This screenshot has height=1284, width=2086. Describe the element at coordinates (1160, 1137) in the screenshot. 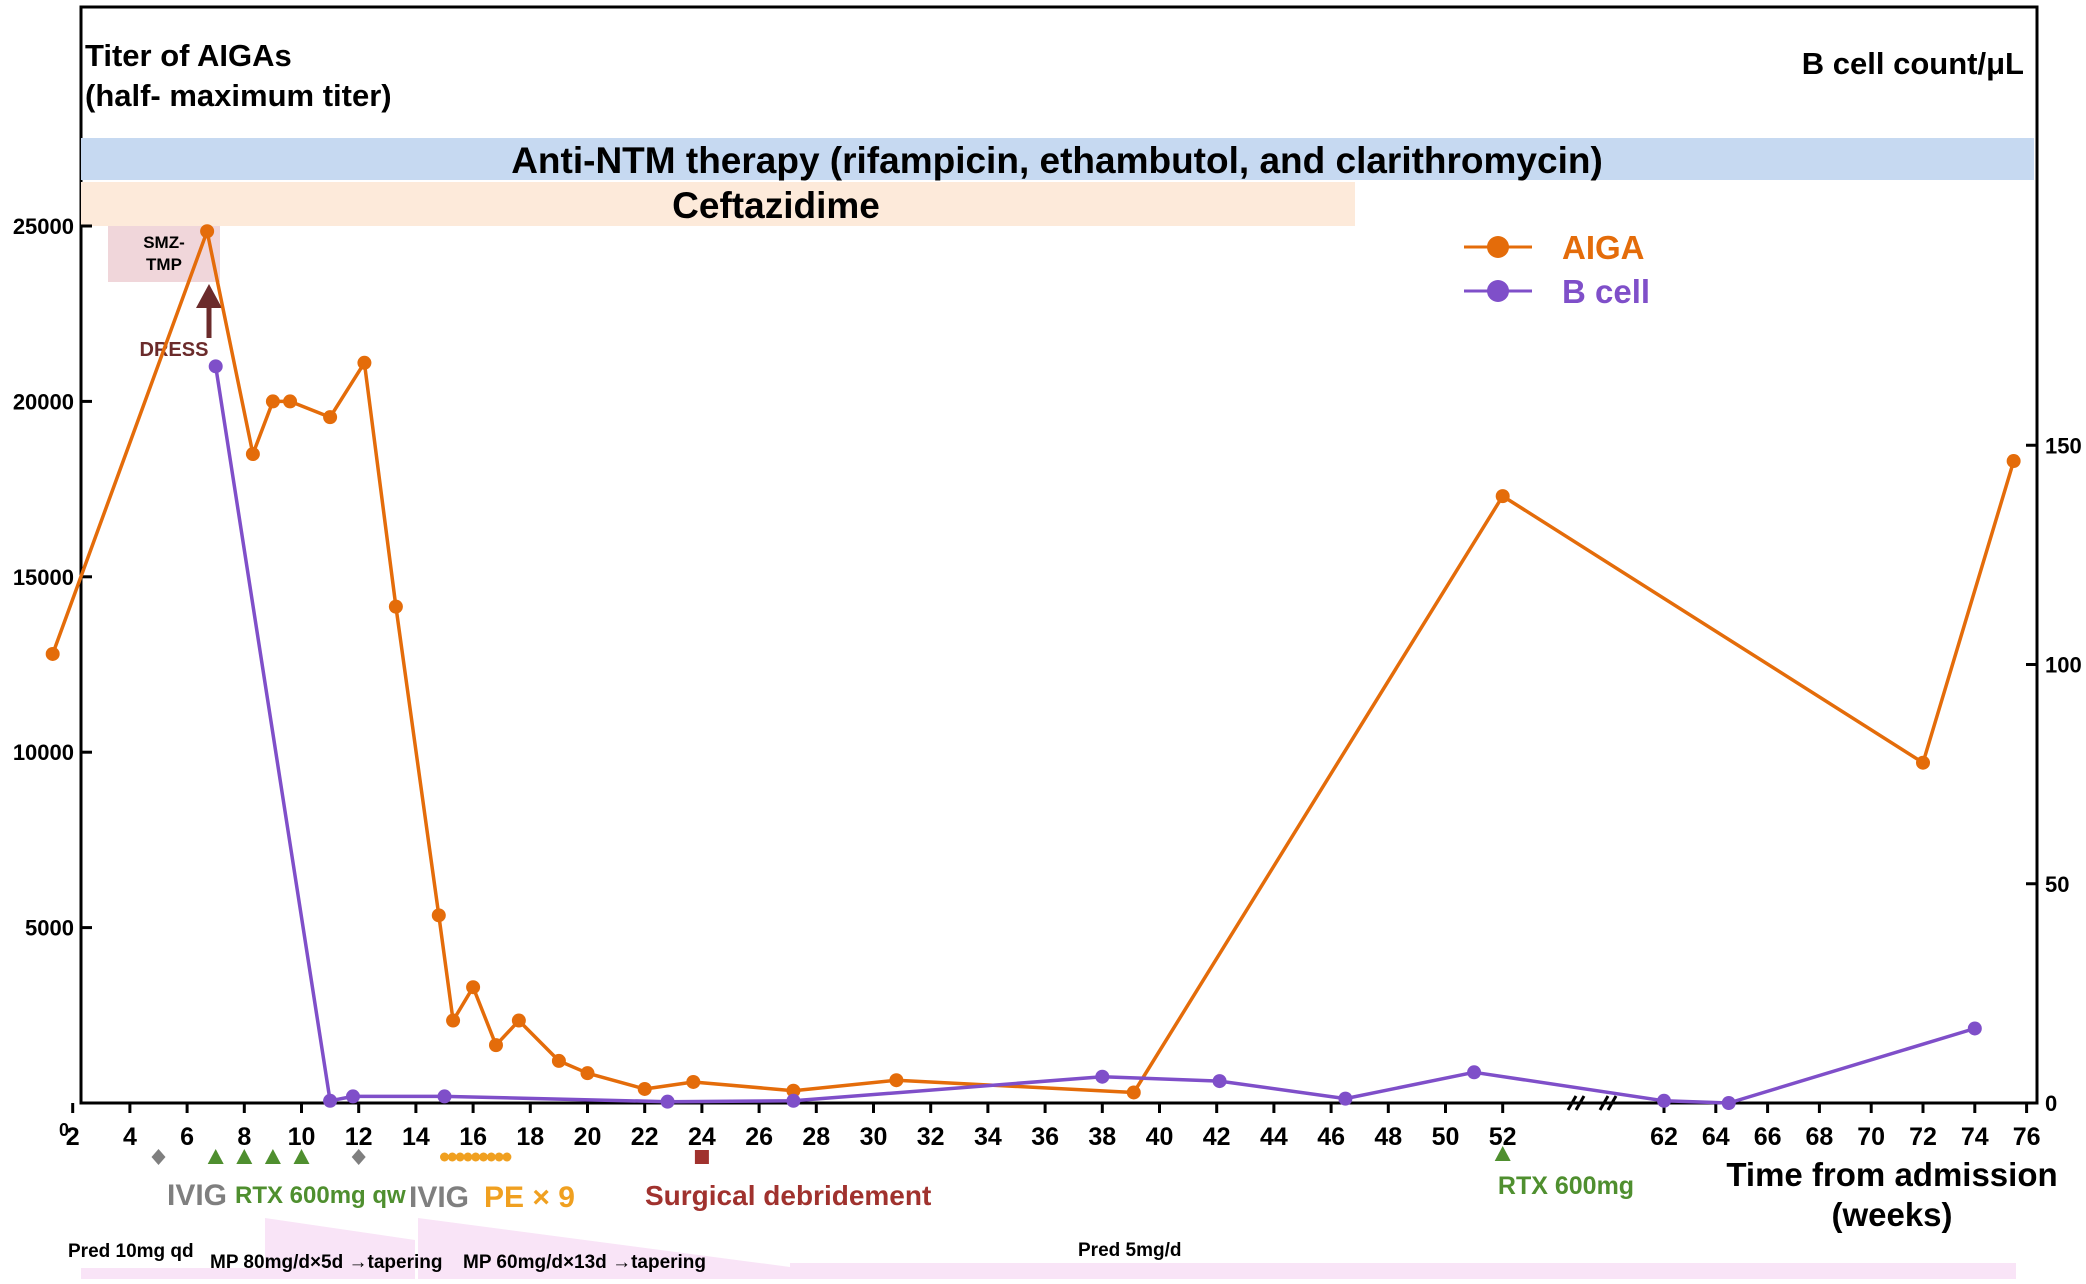

I see `x-tick-label: 40` at that location.